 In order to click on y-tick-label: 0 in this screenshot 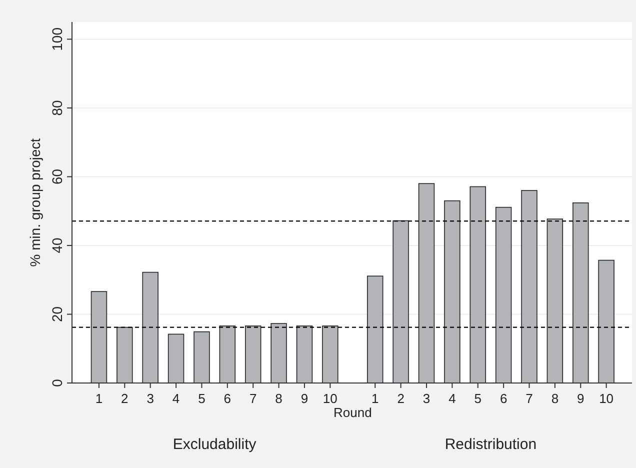, I will do `click(57, 382)`.